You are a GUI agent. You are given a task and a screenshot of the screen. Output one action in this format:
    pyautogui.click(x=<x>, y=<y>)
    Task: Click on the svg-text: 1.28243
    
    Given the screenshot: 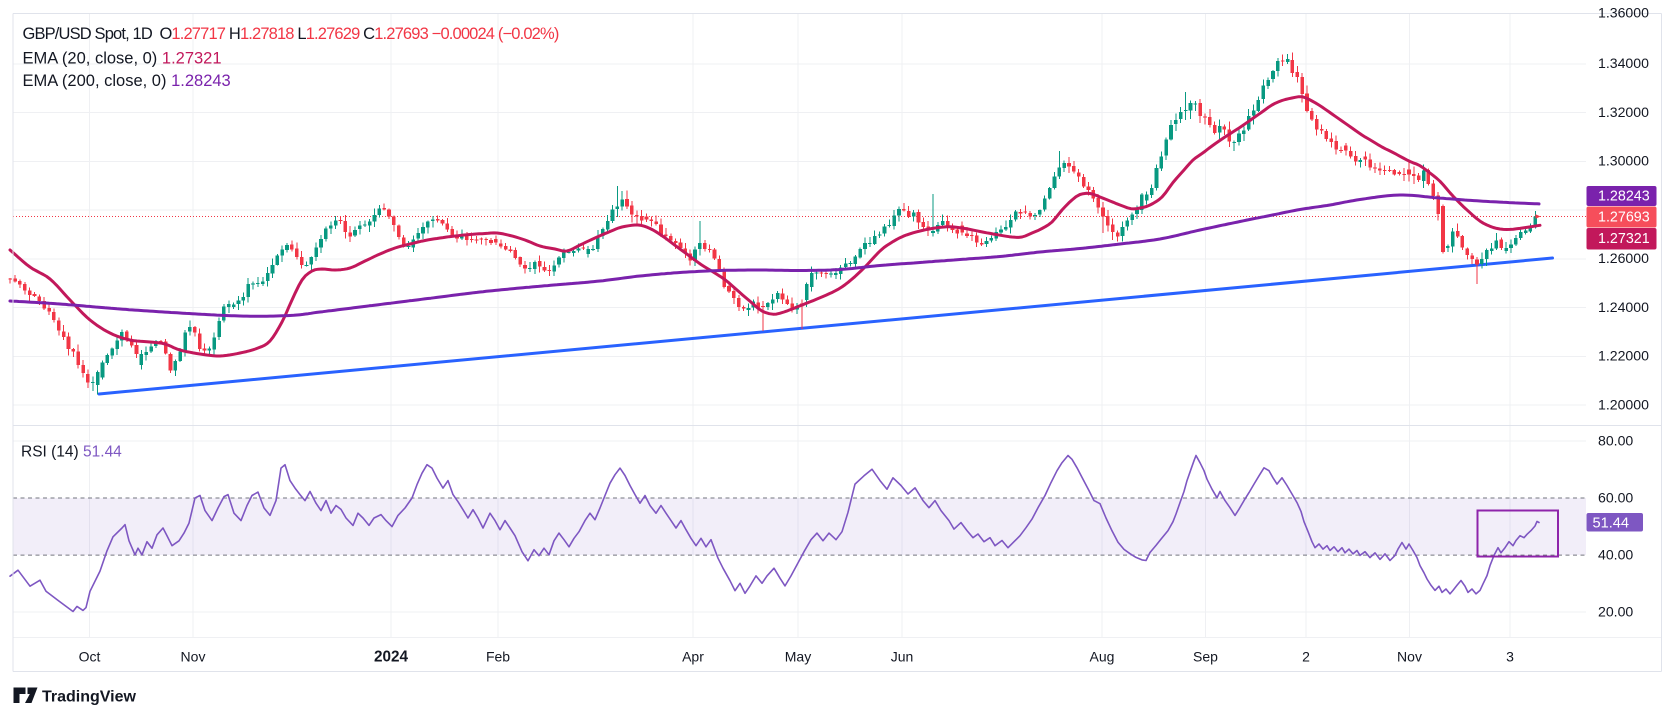 What is the action you would take?
    pyautogui.click(x=1624, y=197)
    